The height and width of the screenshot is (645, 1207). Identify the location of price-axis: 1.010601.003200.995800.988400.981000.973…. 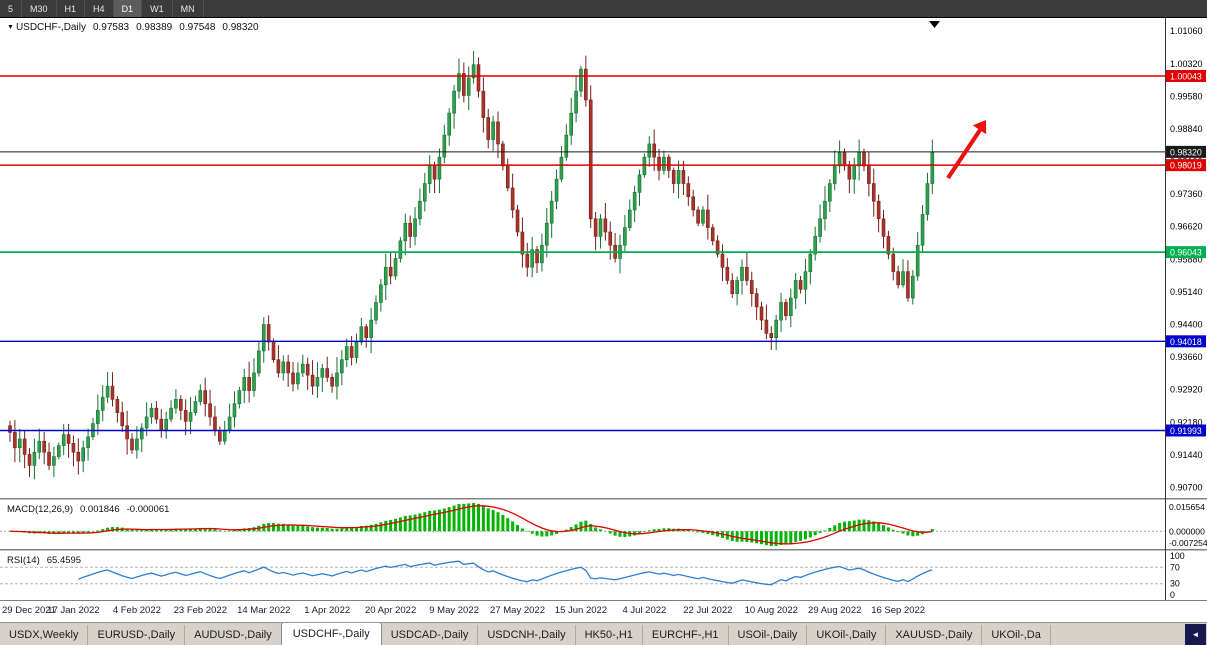
(1186, 259).